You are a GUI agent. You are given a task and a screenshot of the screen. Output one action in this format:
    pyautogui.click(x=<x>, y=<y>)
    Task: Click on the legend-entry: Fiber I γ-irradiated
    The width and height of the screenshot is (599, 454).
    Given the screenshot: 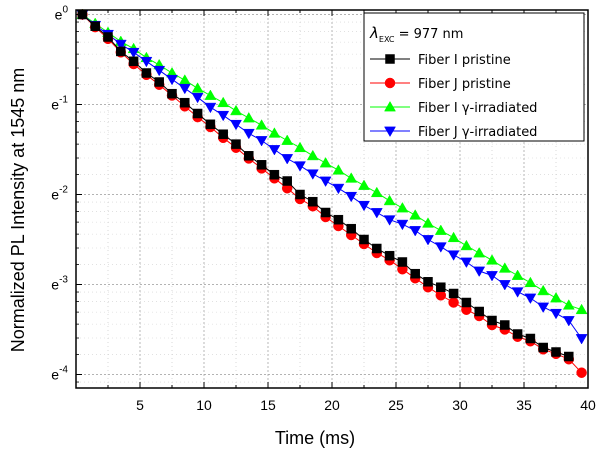 What is the action you would take?
    pyautogui.click(x=453, y=108)
    